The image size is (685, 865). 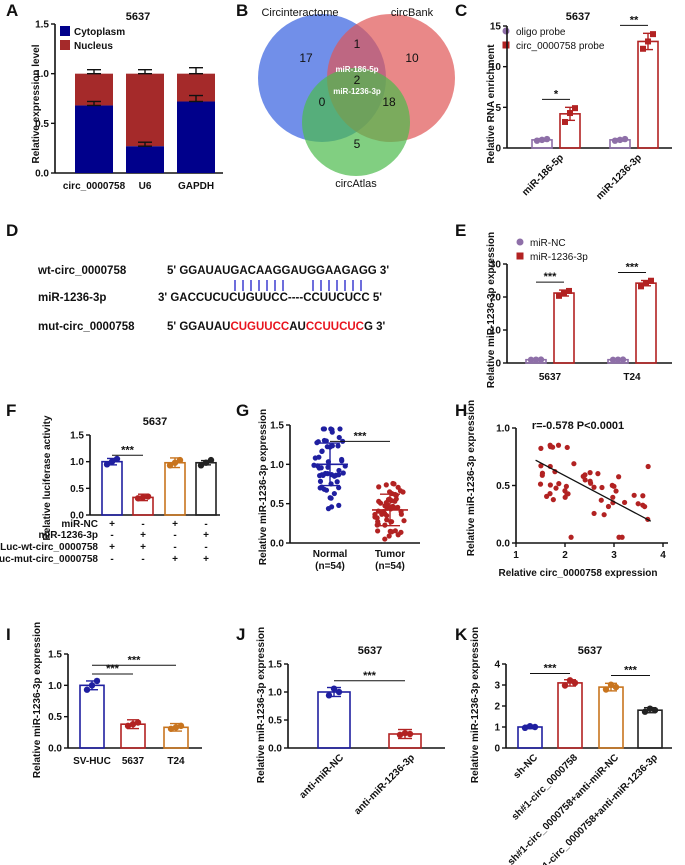 What do you see at coordinates (496, 298) in the screenshot?
I see `panel-e-ytick-label: 20` at bounding box center [496, 298].